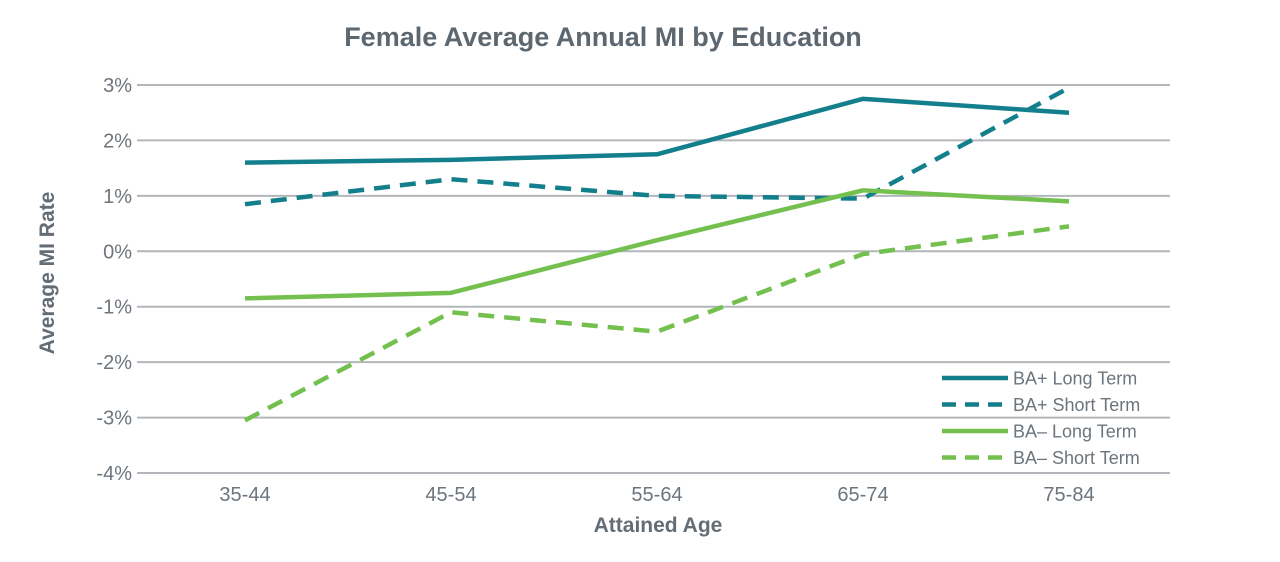  Describe the element at coordinates (603, 37) in the screenshot. I see `chart-title: Female Average Annual MI by Education` at that location.